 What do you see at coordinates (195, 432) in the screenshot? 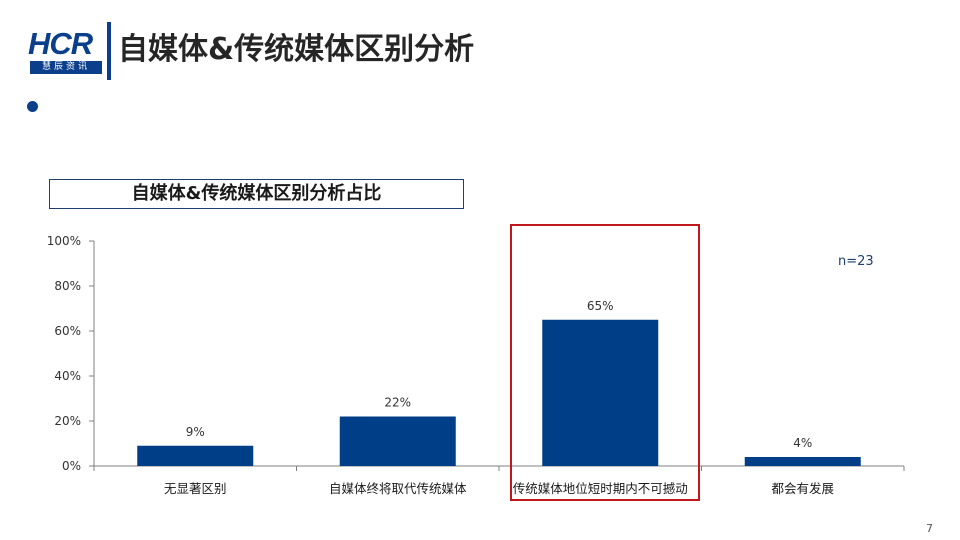
I see `data-label: 9%` at bounding box center [195, 432].